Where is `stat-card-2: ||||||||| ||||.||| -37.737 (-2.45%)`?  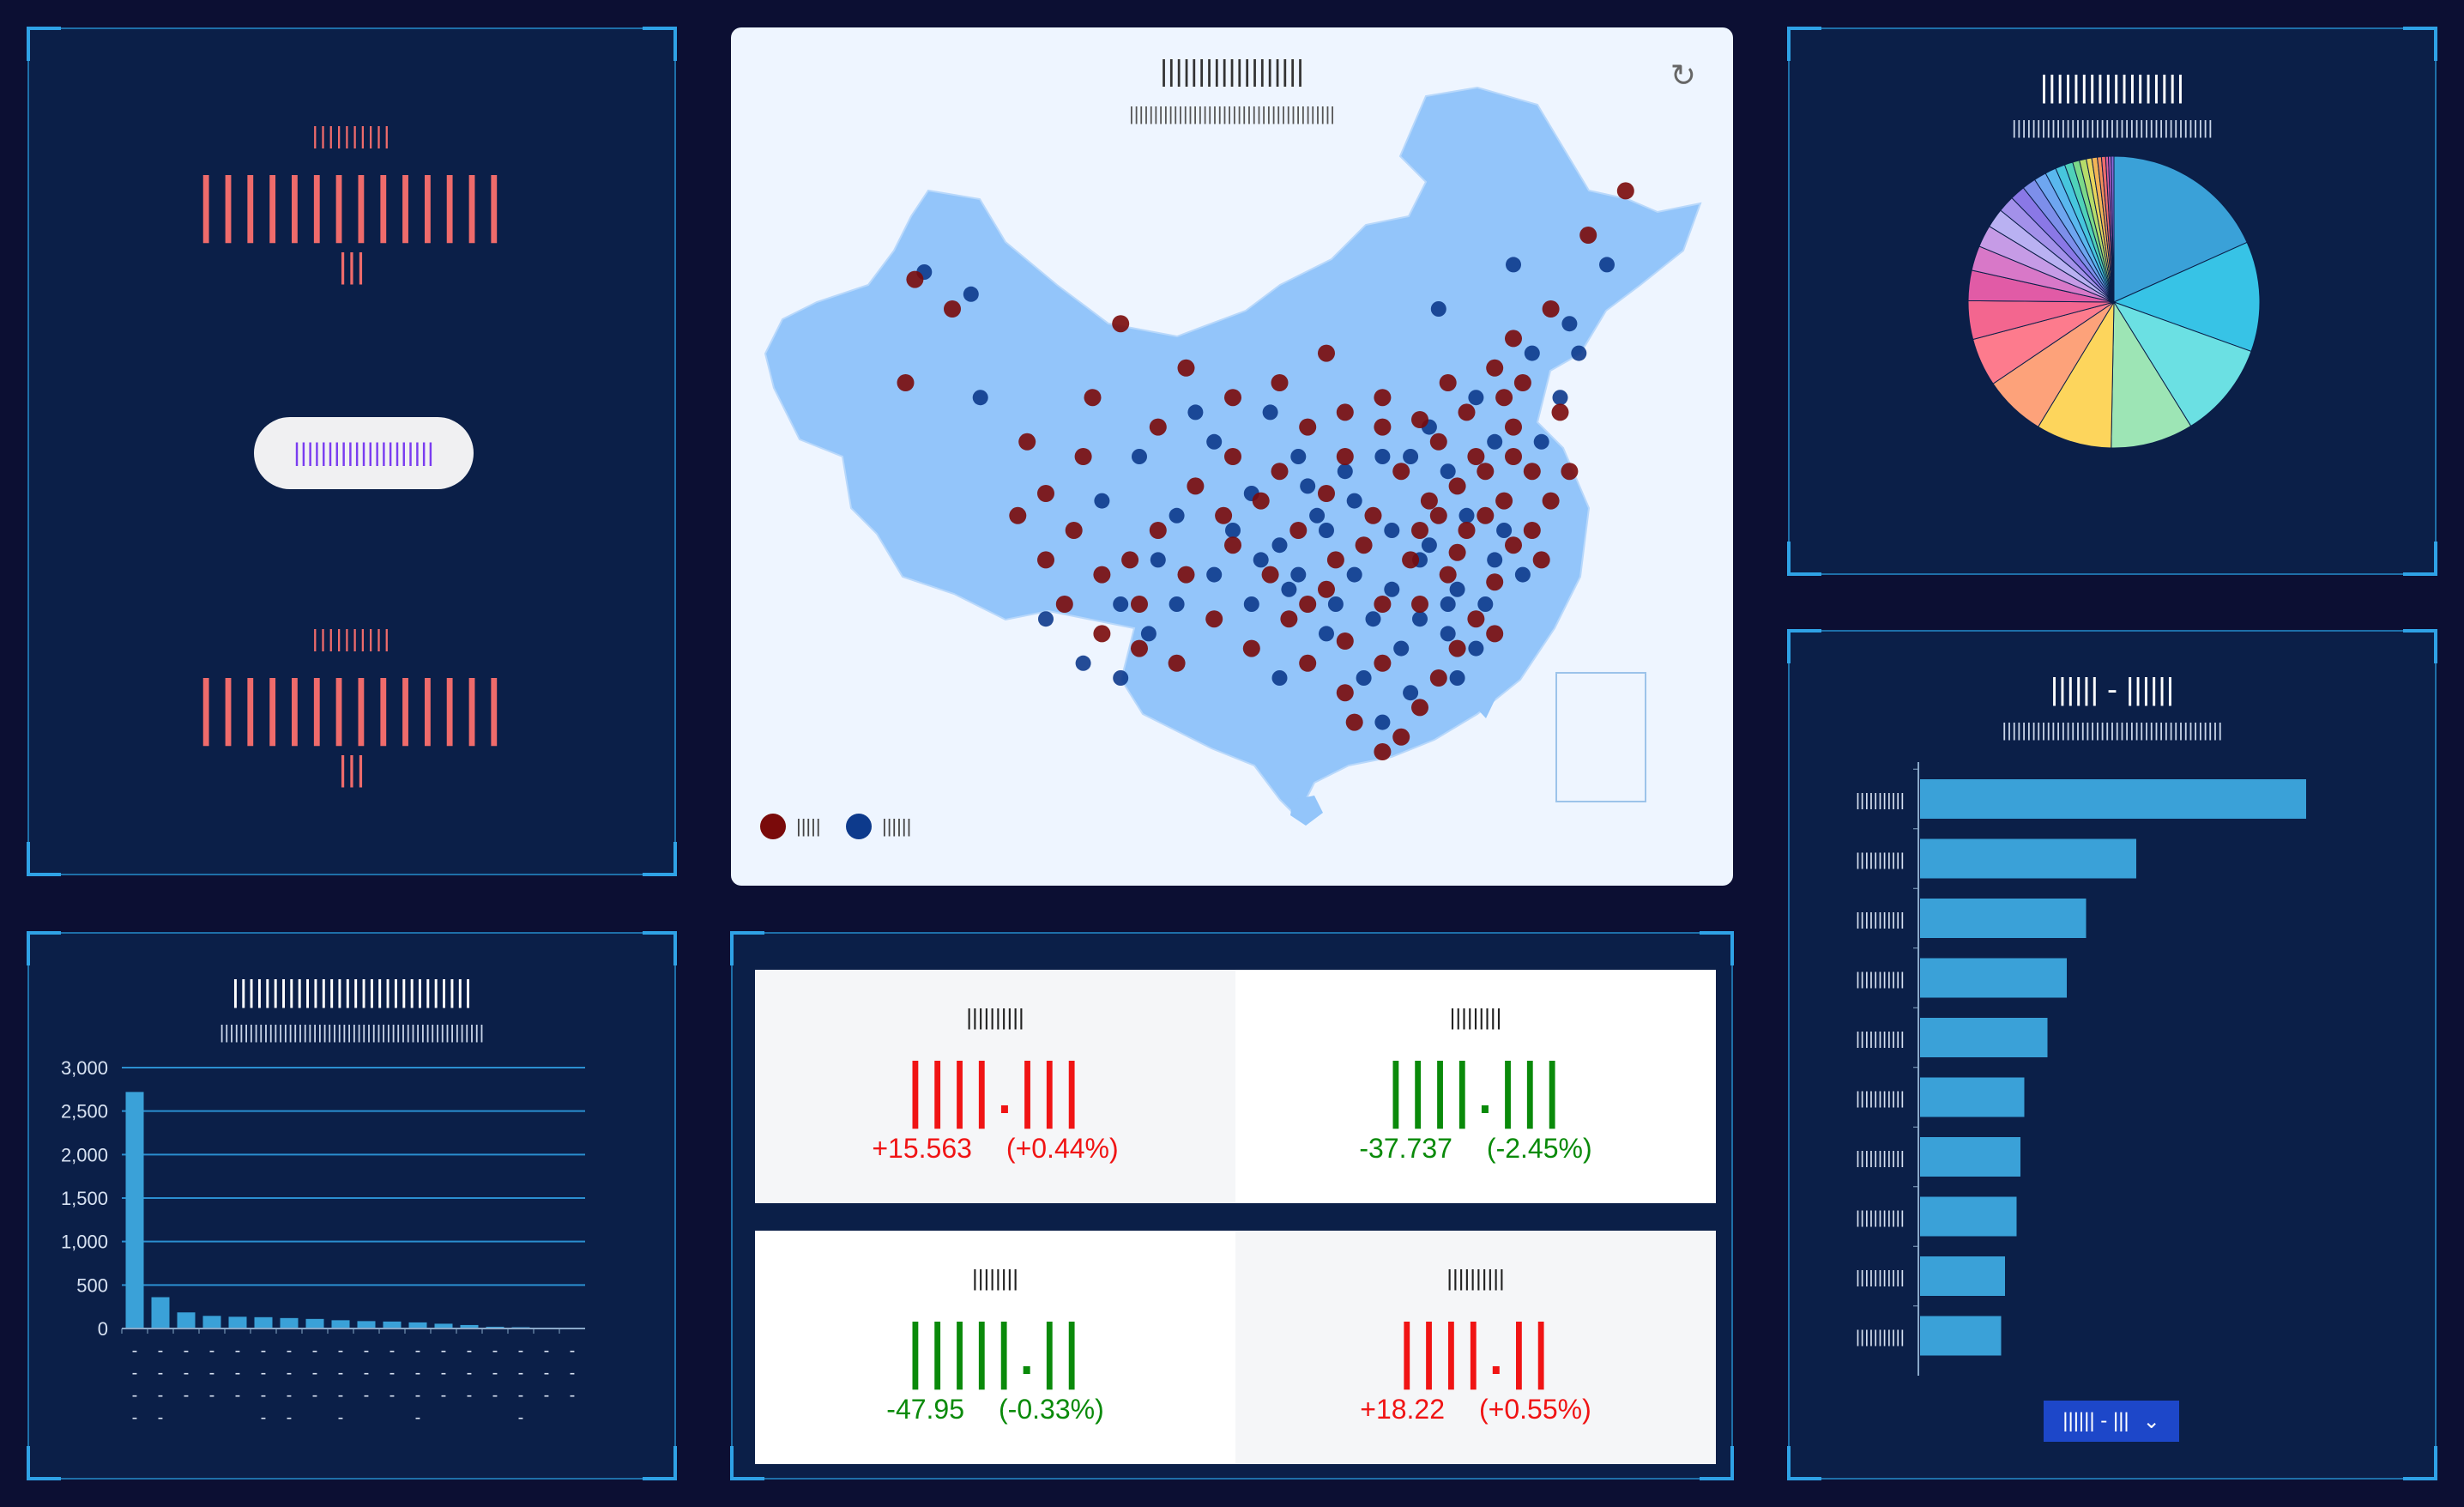
stat-card-2: ||||||||| ||||.||| -37.737 (-2.45%) is located at coordinates (1475, 1086).